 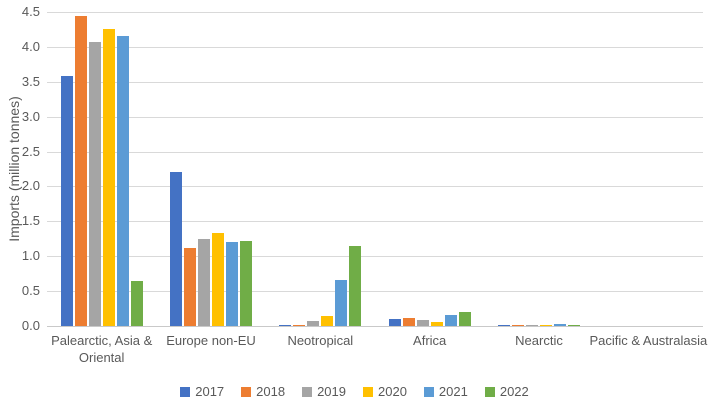 I want to click on y-tick-label: 3.5, so click(x=30, y=81).